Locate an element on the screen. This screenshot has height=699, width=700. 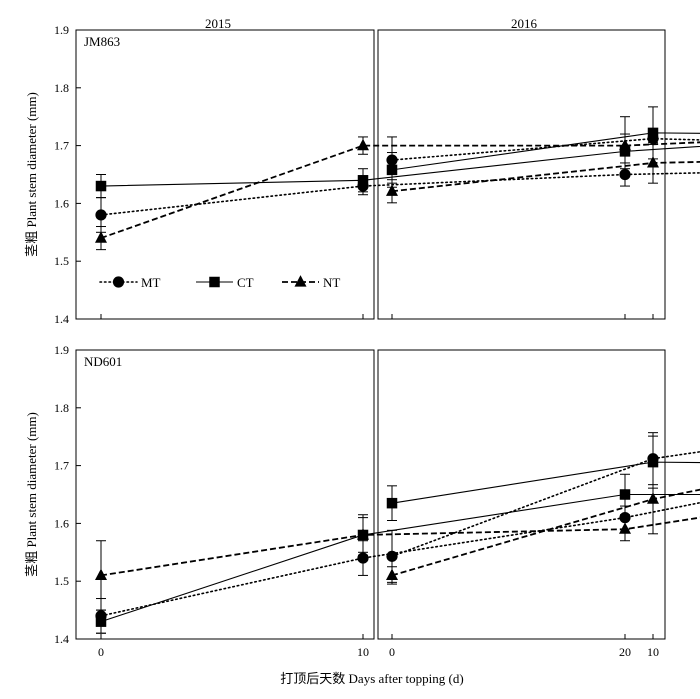
legend-marker-CT is located at coordinates (214, 282).